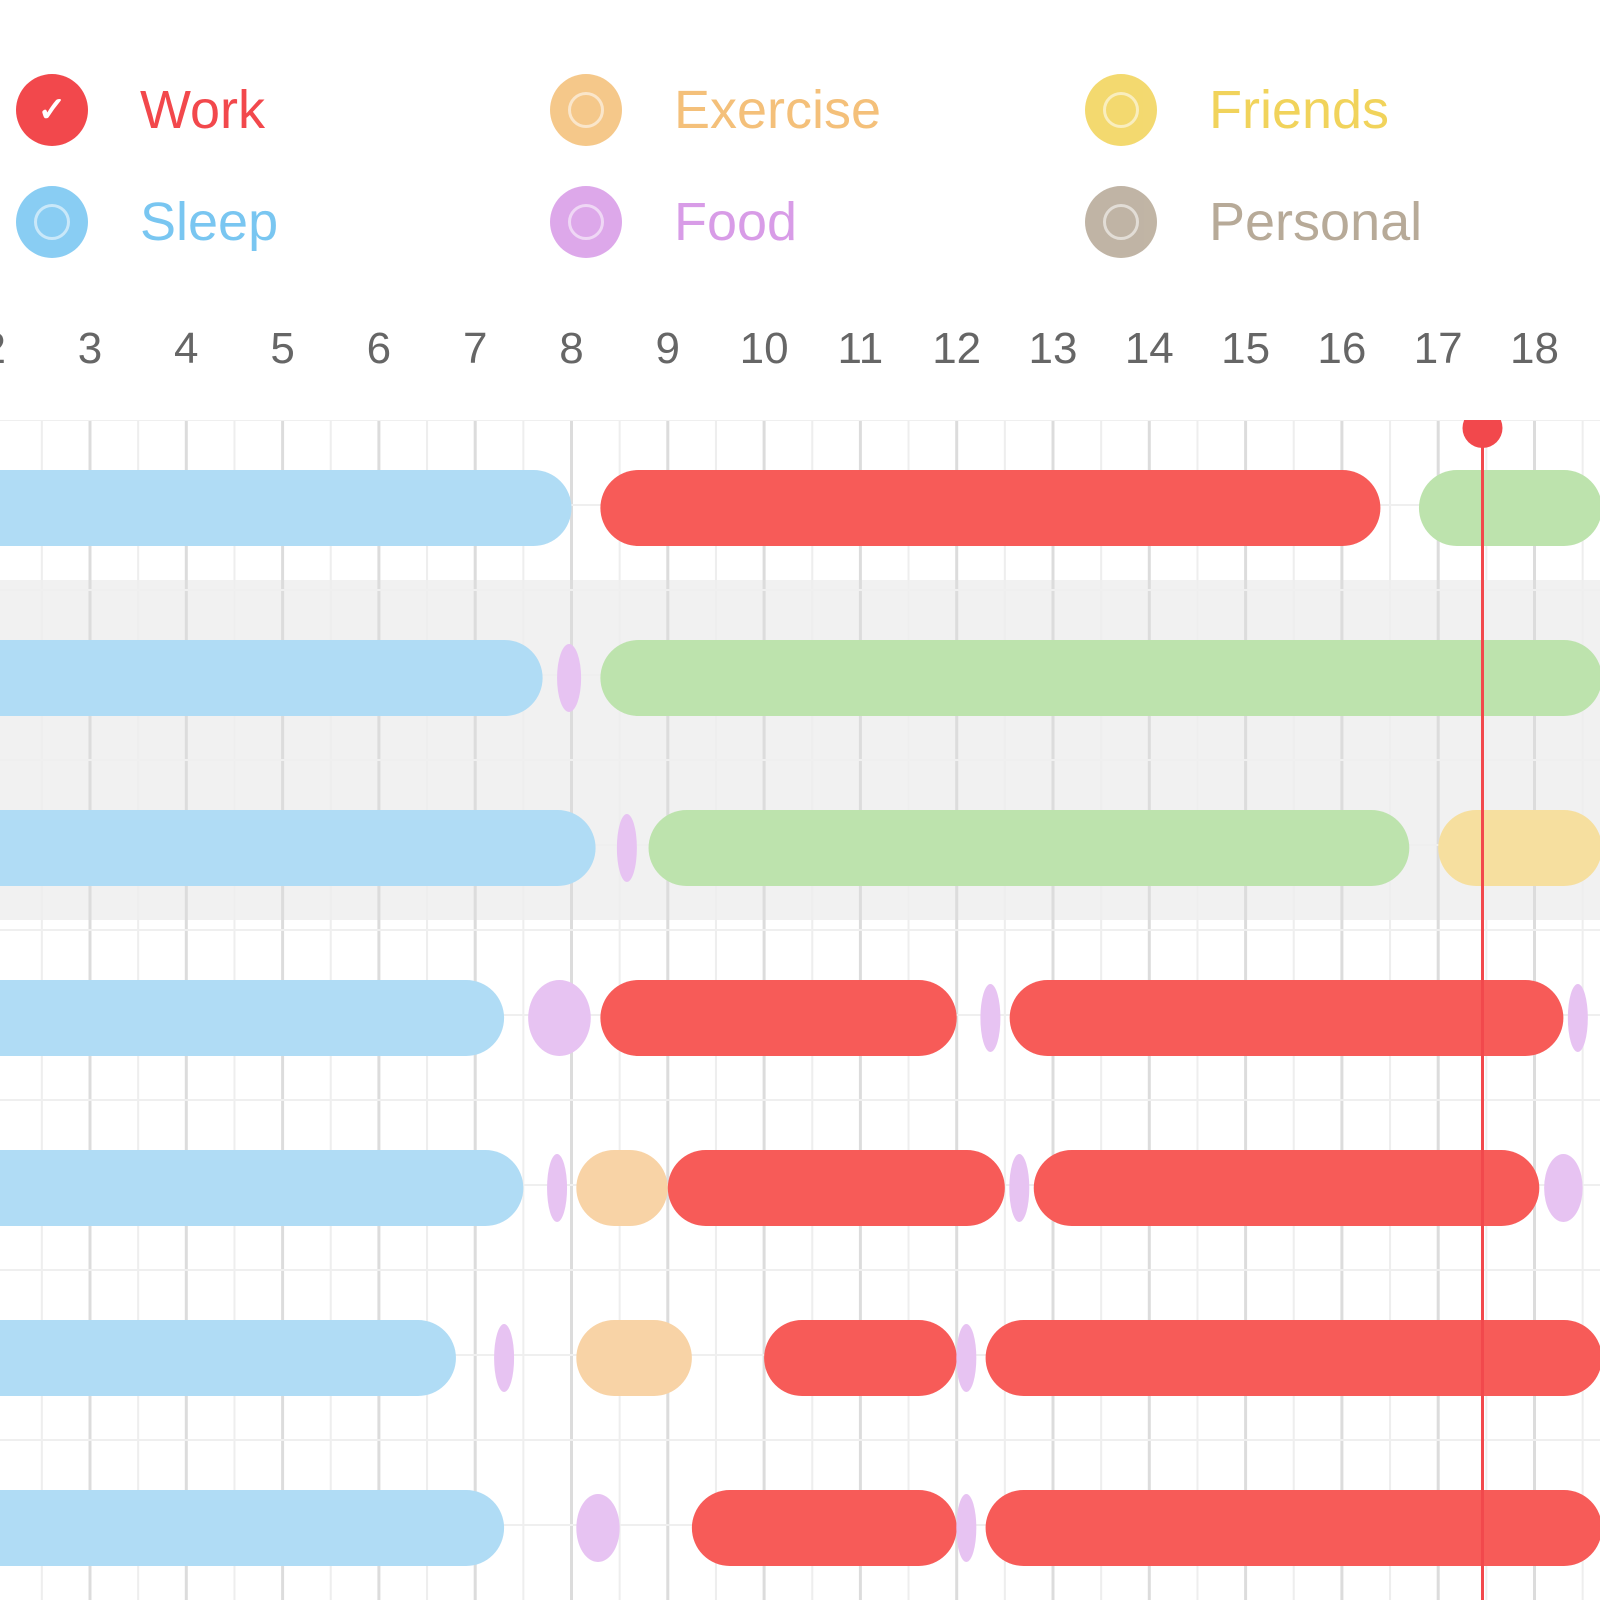 Image resolution: width=1600 pixels, height=1600 pixels. What do you see at coordinates (186, 348) in the screenshot?
I see `hour-tick-label: 4` at bounding box center [186, 348].